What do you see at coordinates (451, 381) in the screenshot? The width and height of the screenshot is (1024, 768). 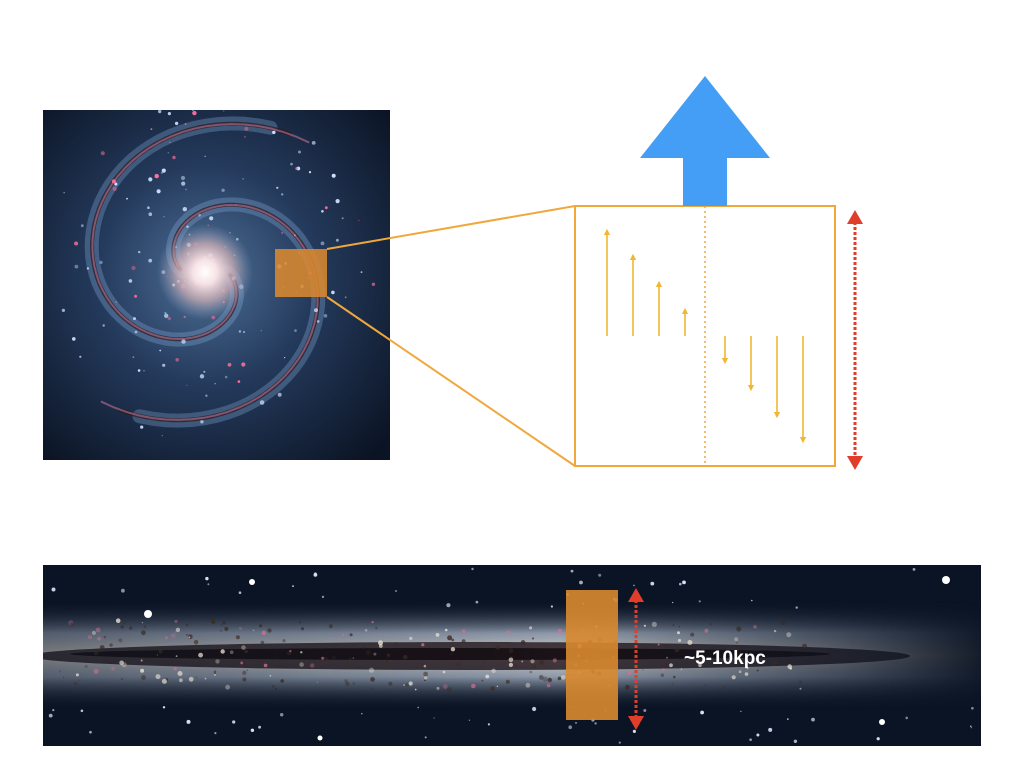 I see `zoom-line-bottom` at bounding box center [451, 381].